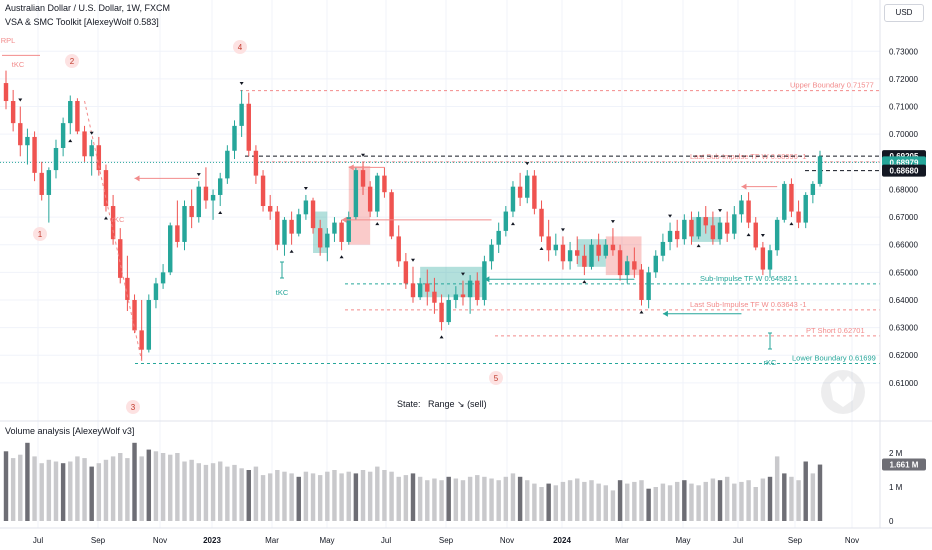 This screenshot has width=932, height=550. I want to click on state-label: State:, so click(409, 404).